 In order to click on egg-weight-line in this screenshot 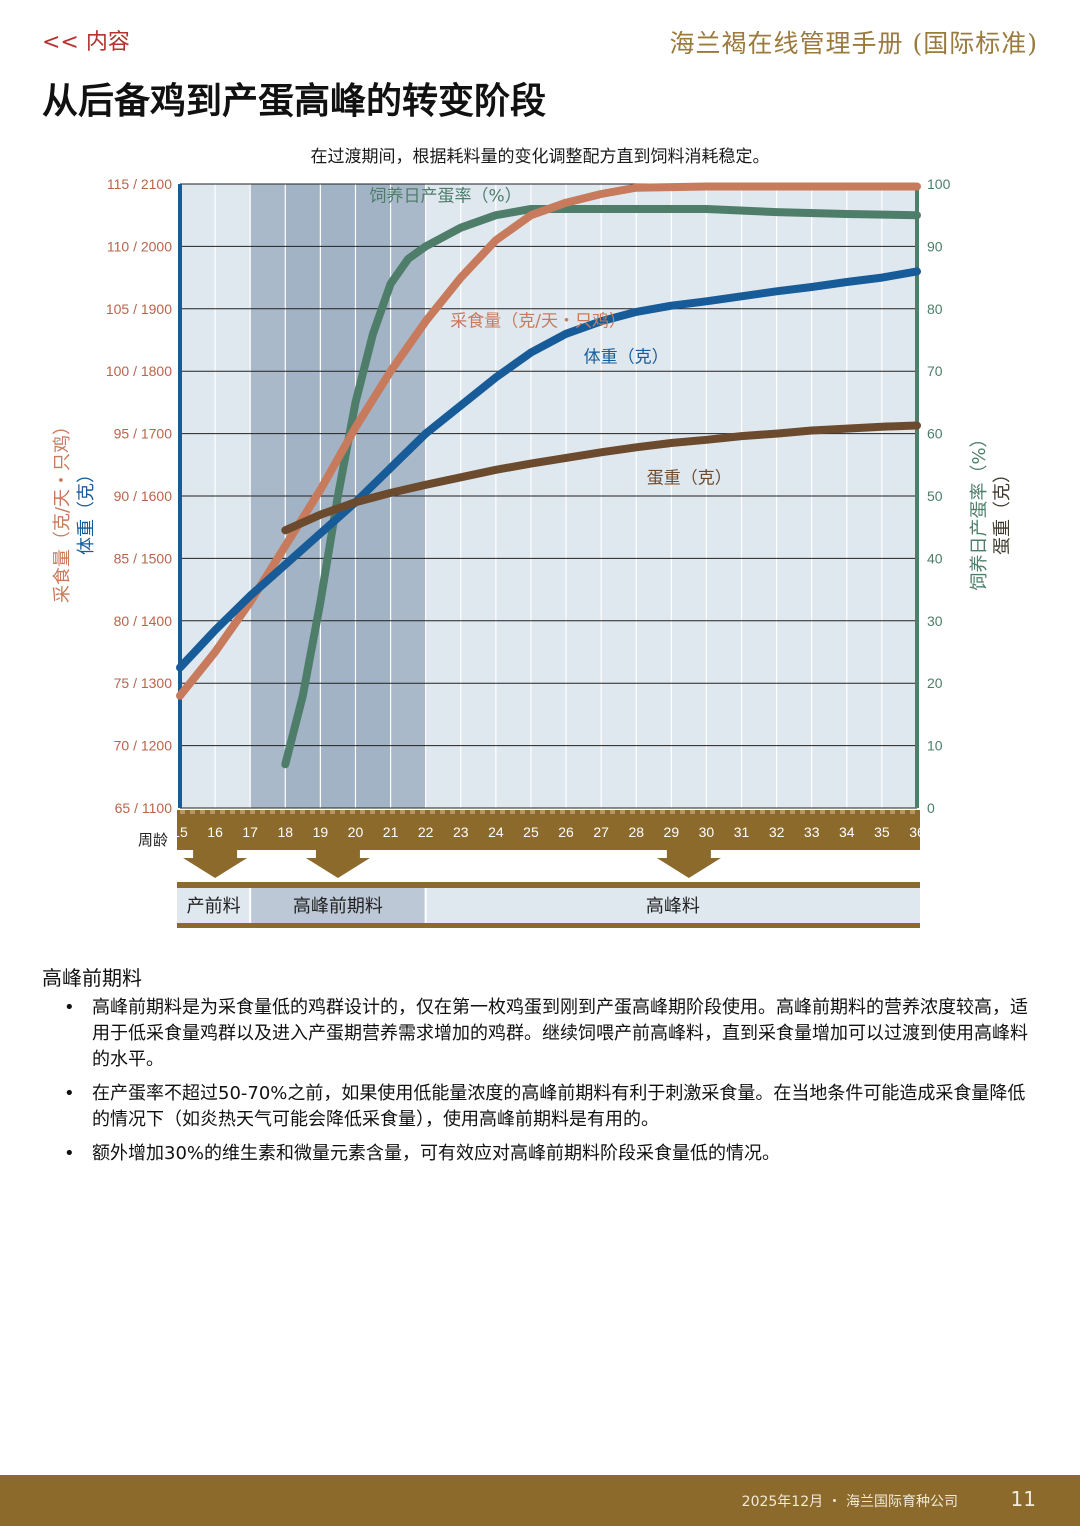, I will do `click(601, 478)`.